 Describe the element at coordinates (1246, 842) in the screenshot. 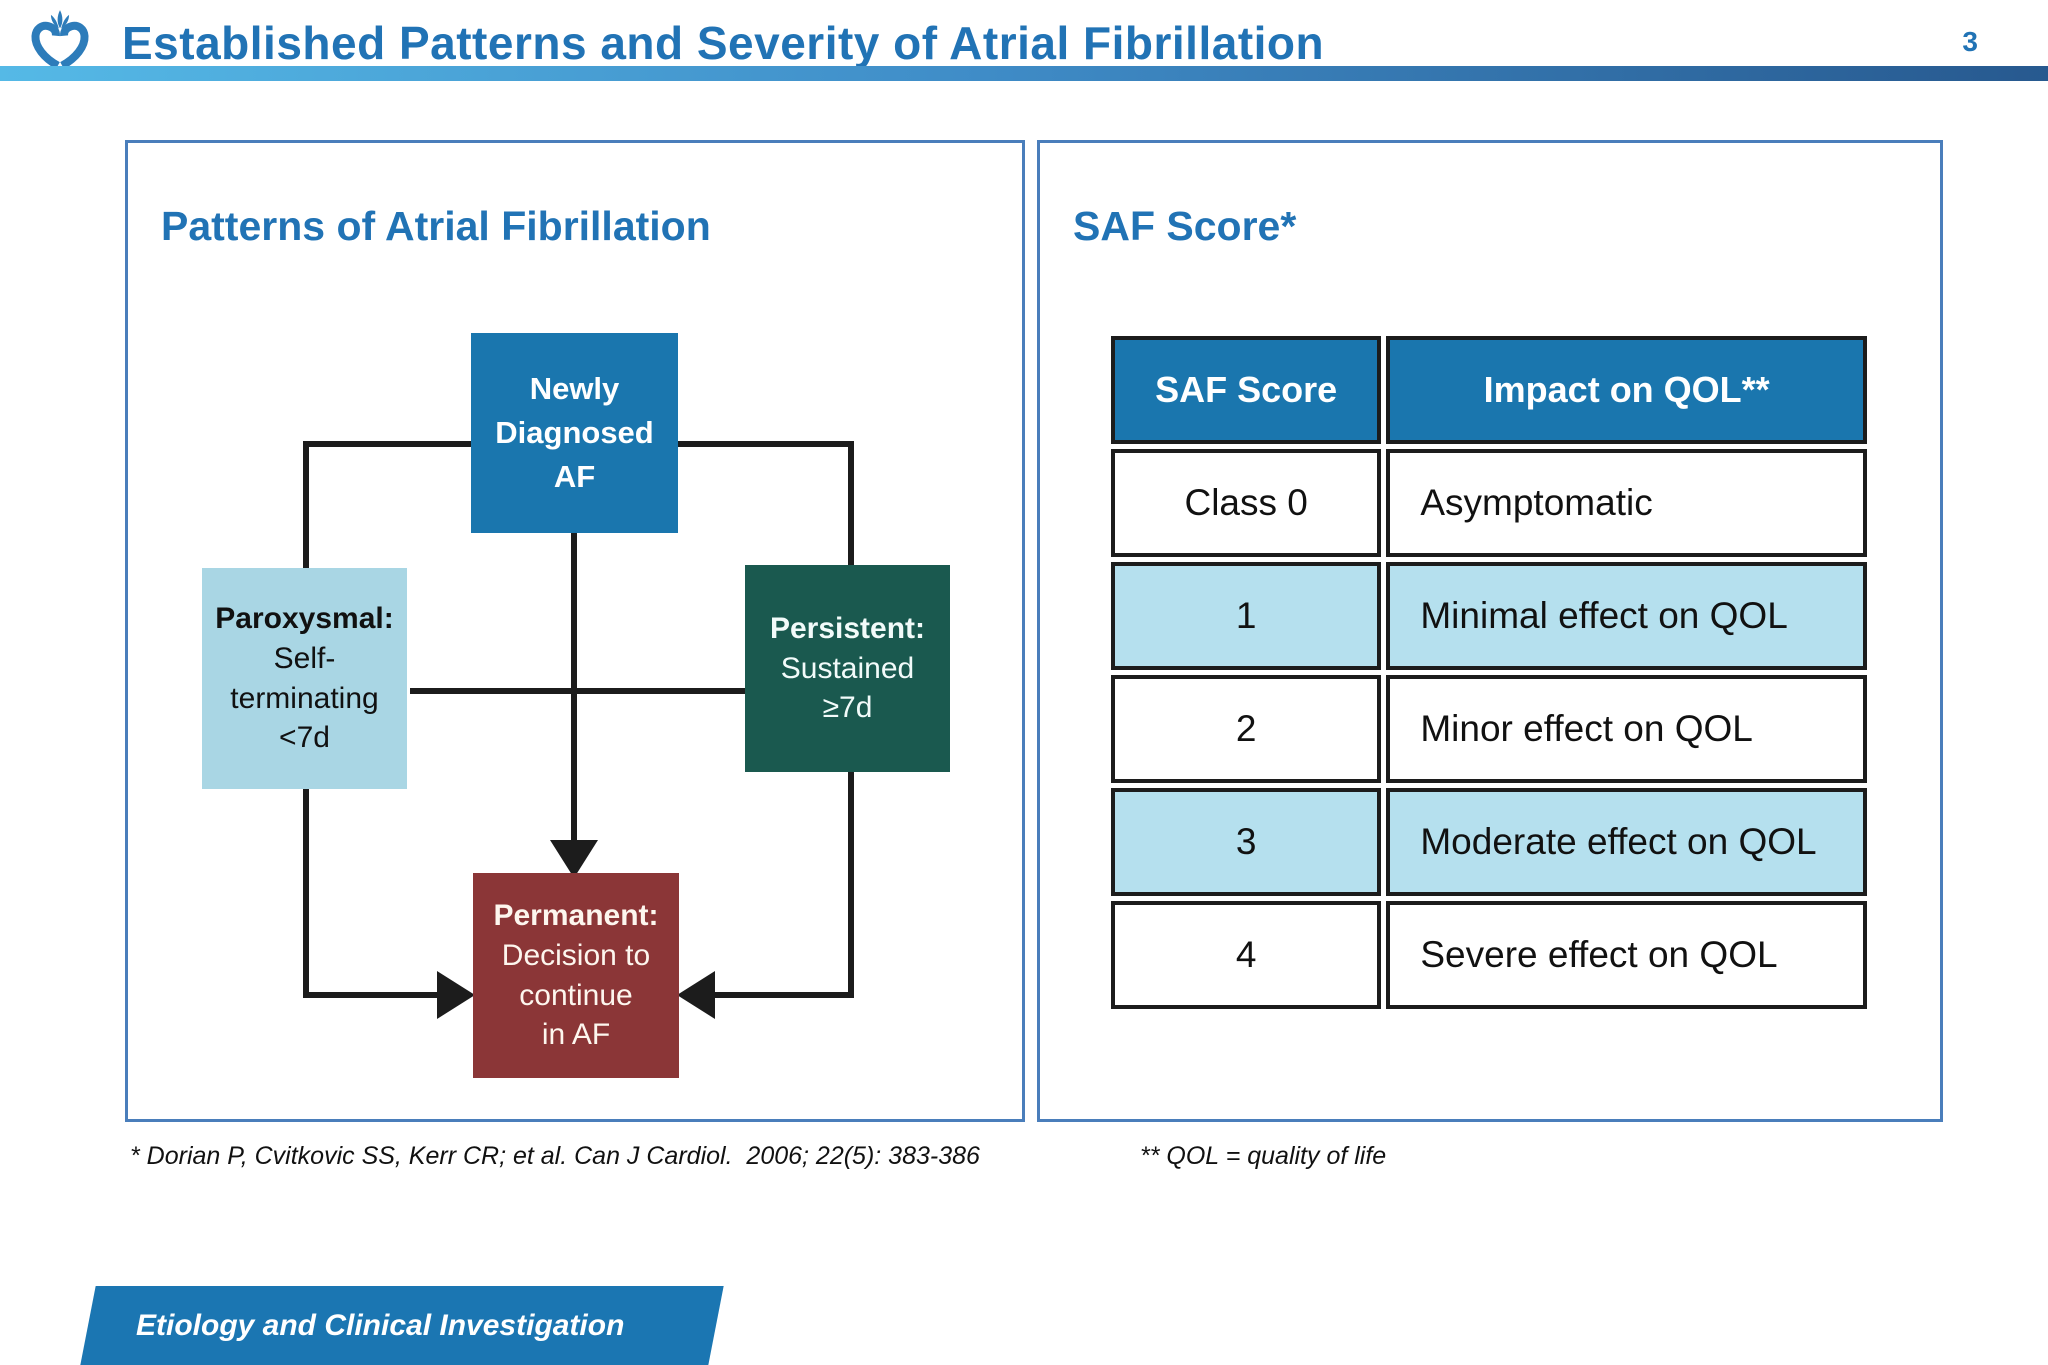

I see `score-cell: 3` at that location.